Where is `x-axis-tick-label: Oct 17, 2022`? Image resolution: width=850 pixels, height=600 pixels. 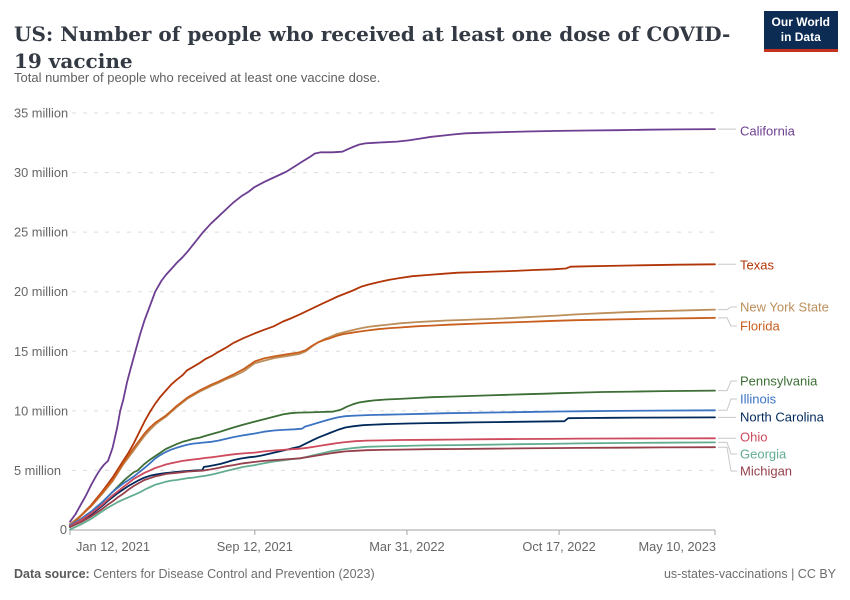
x-axis-tick-label: Oct 17, 2022 is located at coordinates (558, 546).